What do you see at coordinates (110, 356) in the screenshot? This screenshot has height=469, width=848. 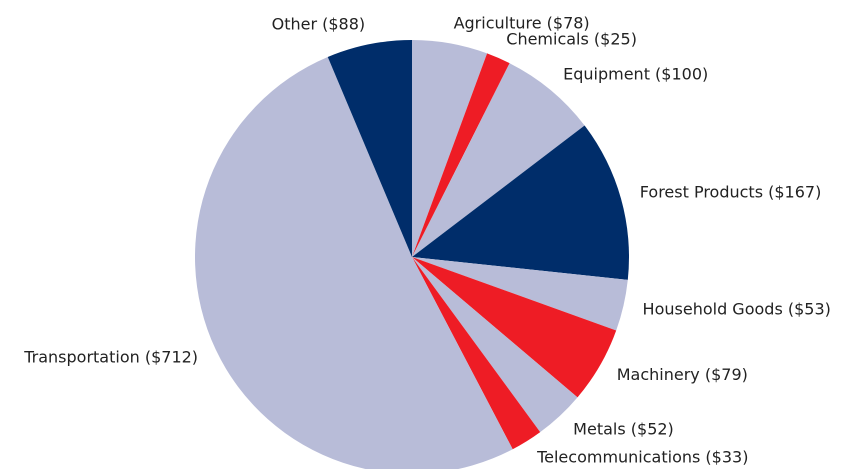 I see `slice-label: Transportation ($712)` at bounding box center [110, 356].